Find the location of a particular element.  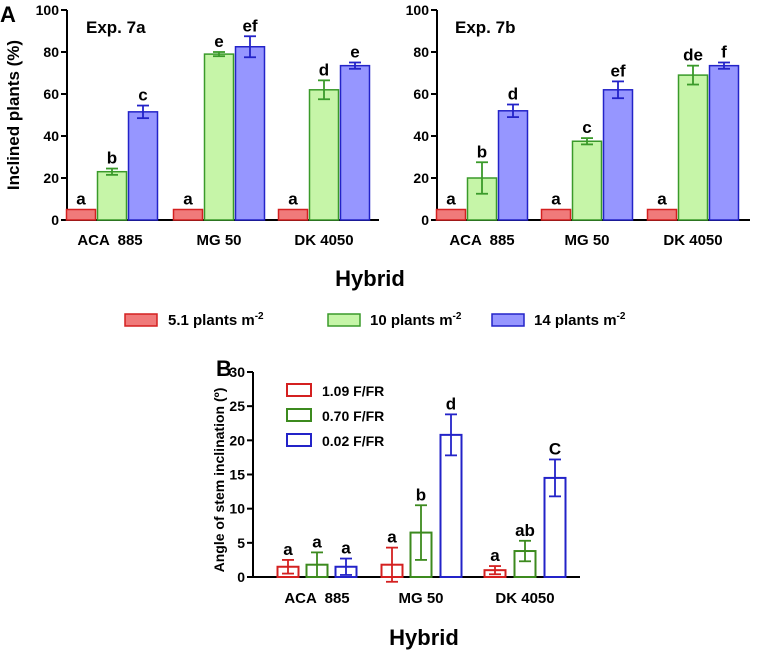

legend-label-5-1-plants: 5.1 plants m-2 is located at coordinates (216, 320).